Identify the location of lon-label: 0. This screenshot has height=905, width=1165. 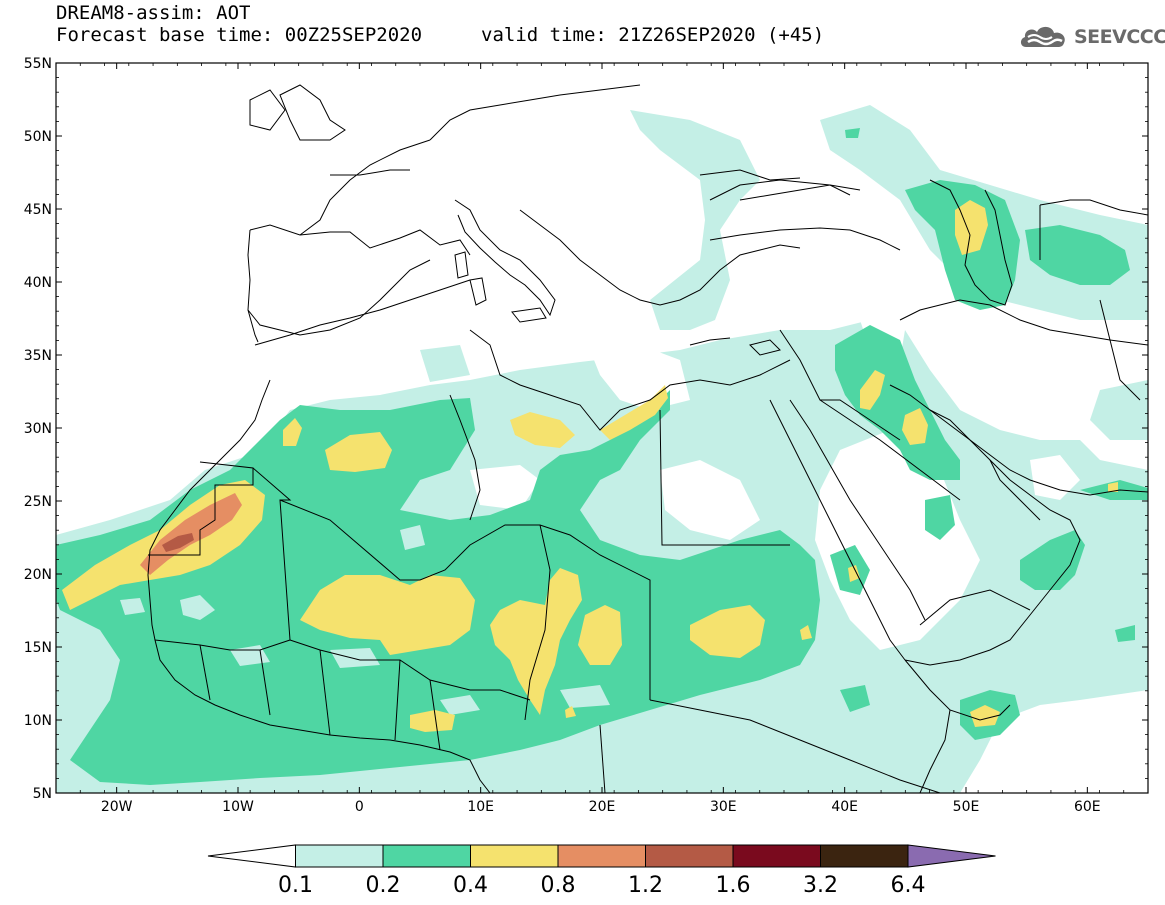
(359, 807).